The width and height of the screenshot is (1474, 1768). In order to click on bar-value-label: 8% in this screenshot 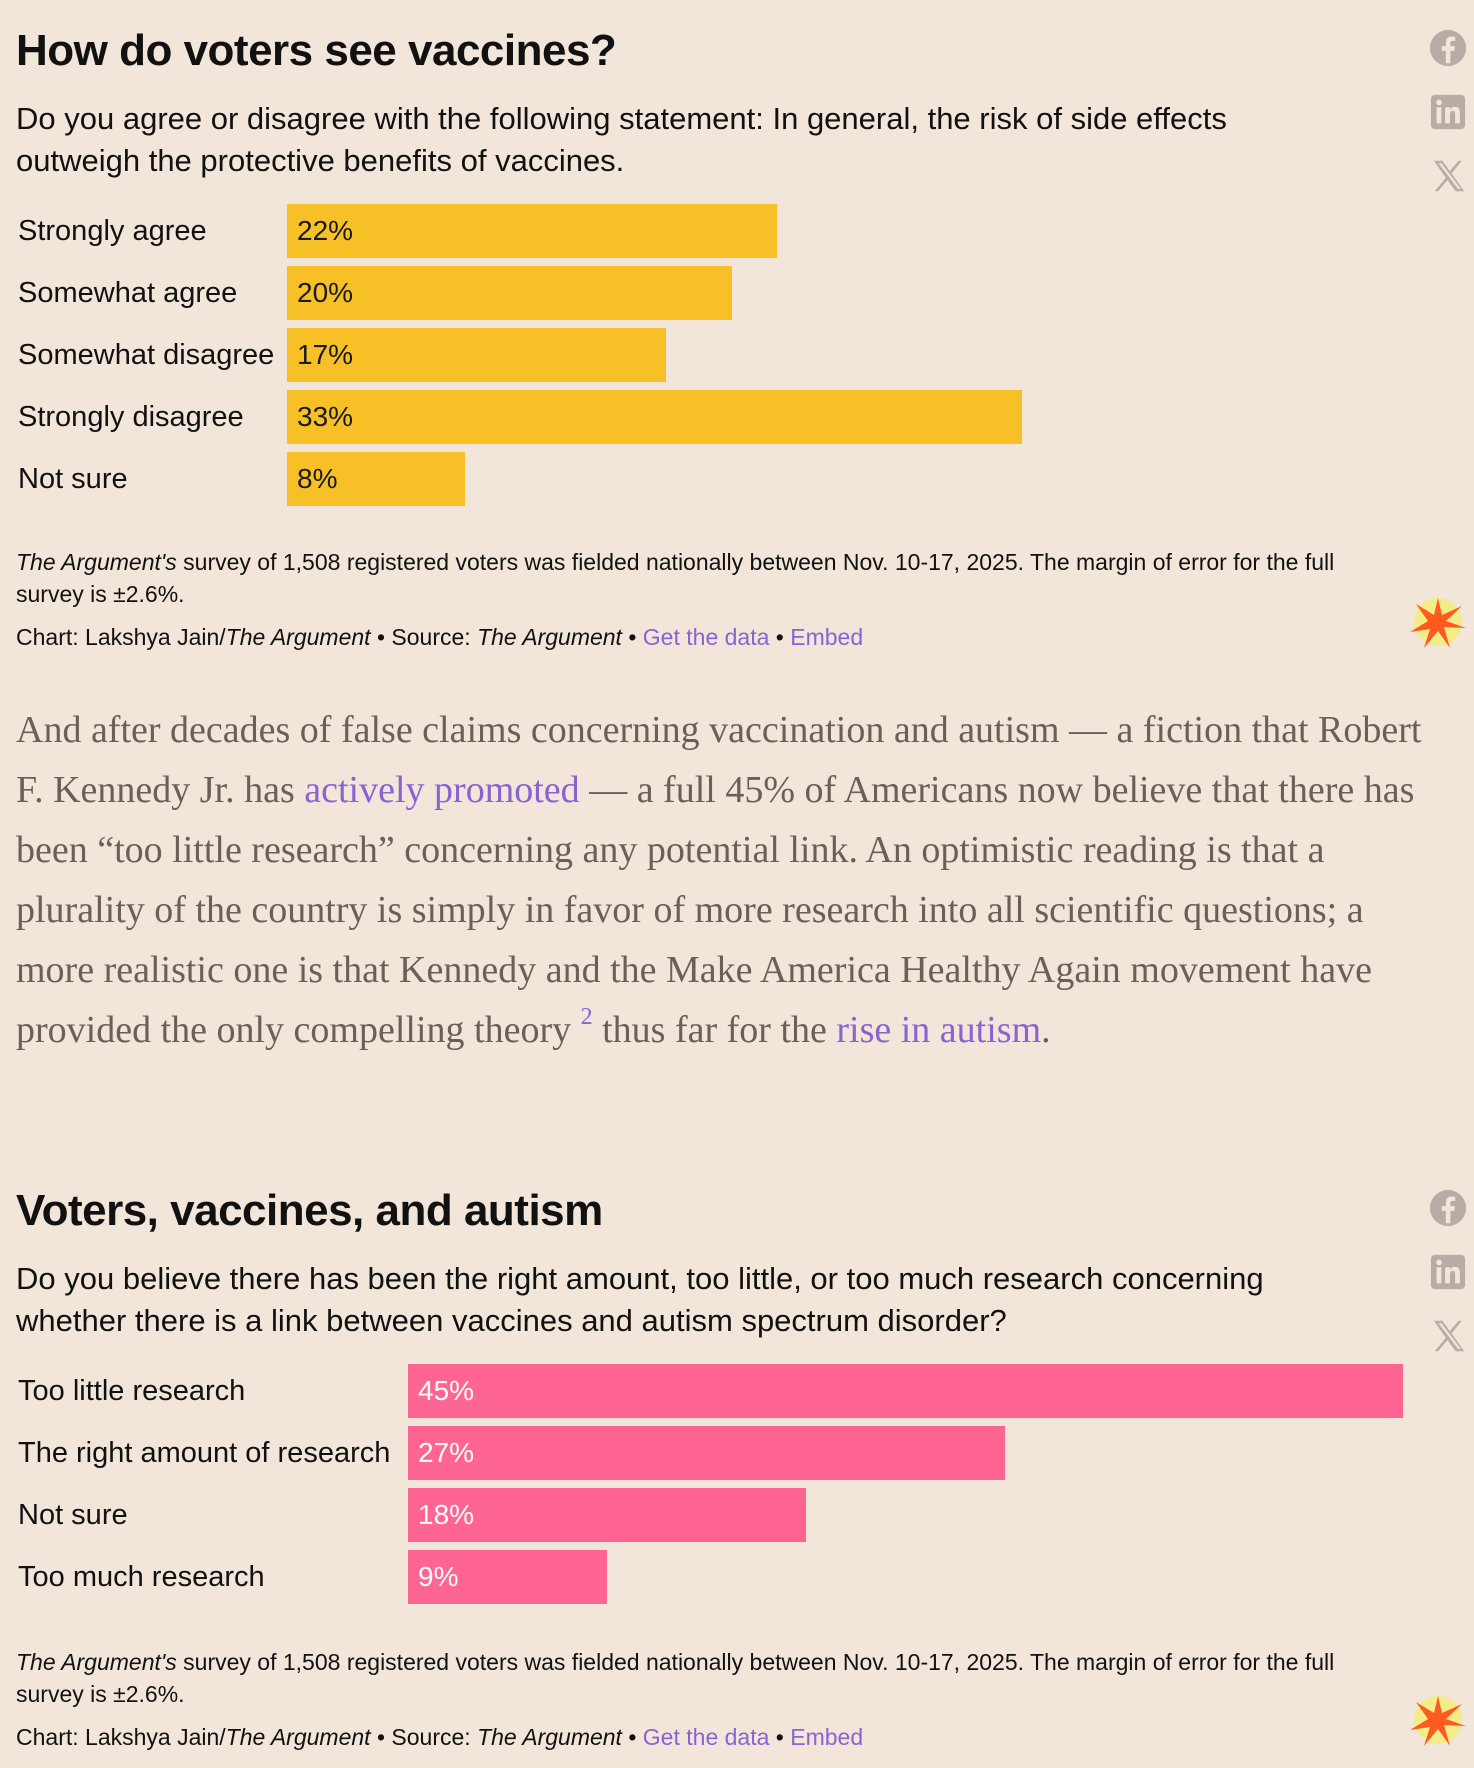, I will do `click(317, 478)`.